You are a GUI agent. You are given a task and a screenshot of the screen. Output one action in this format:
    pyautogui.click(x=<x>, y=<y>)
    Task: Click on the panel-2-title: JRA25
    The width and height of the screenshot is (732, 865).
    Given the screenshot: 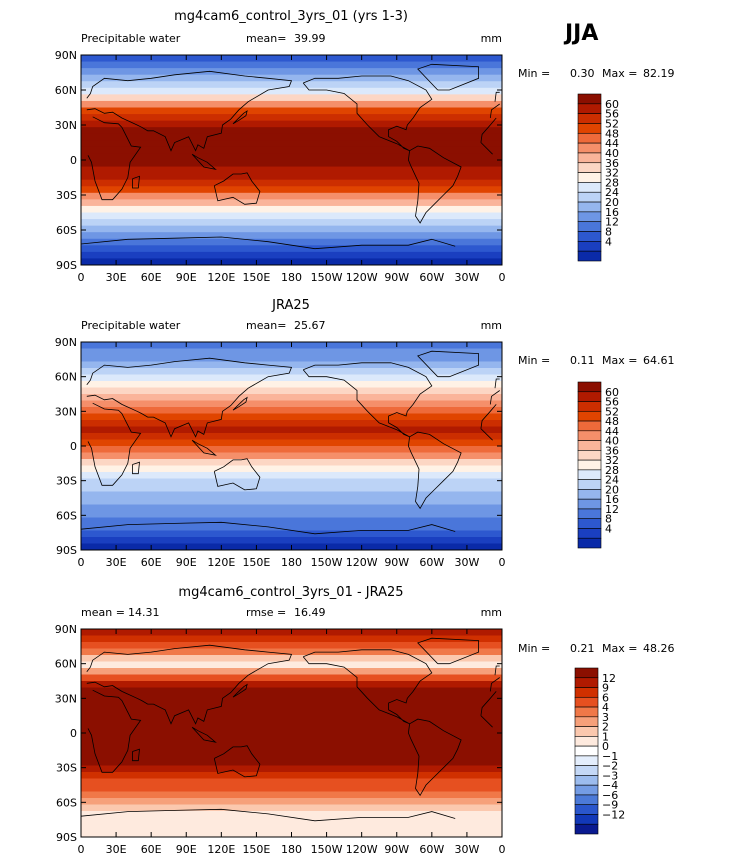 What is the action you would take?
    pyautogui.click(x=290, y=305)
    